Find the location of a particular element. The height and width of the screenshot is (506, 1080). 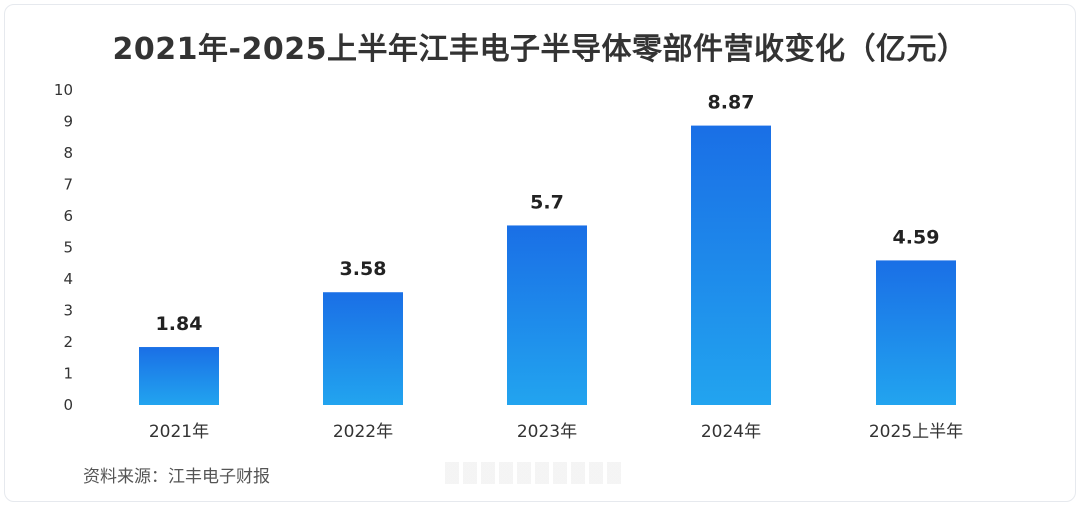

data-label: 1.84 is located at coordinates (179, 324).